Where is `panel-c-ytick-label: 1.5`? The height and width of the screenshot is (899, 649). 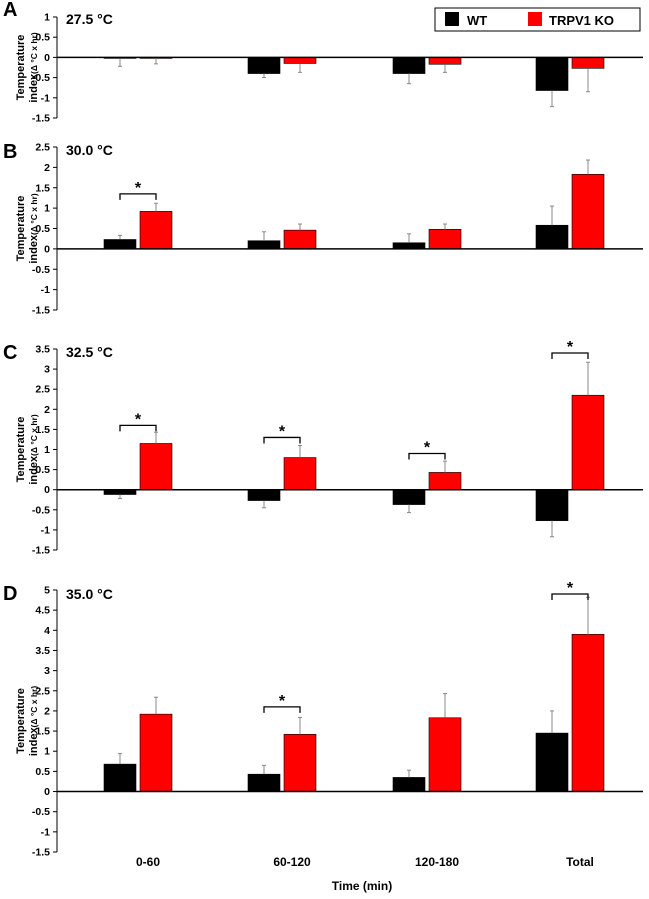 panel-c-ytick-label: 1.5 is located at coordinates (42, 430).